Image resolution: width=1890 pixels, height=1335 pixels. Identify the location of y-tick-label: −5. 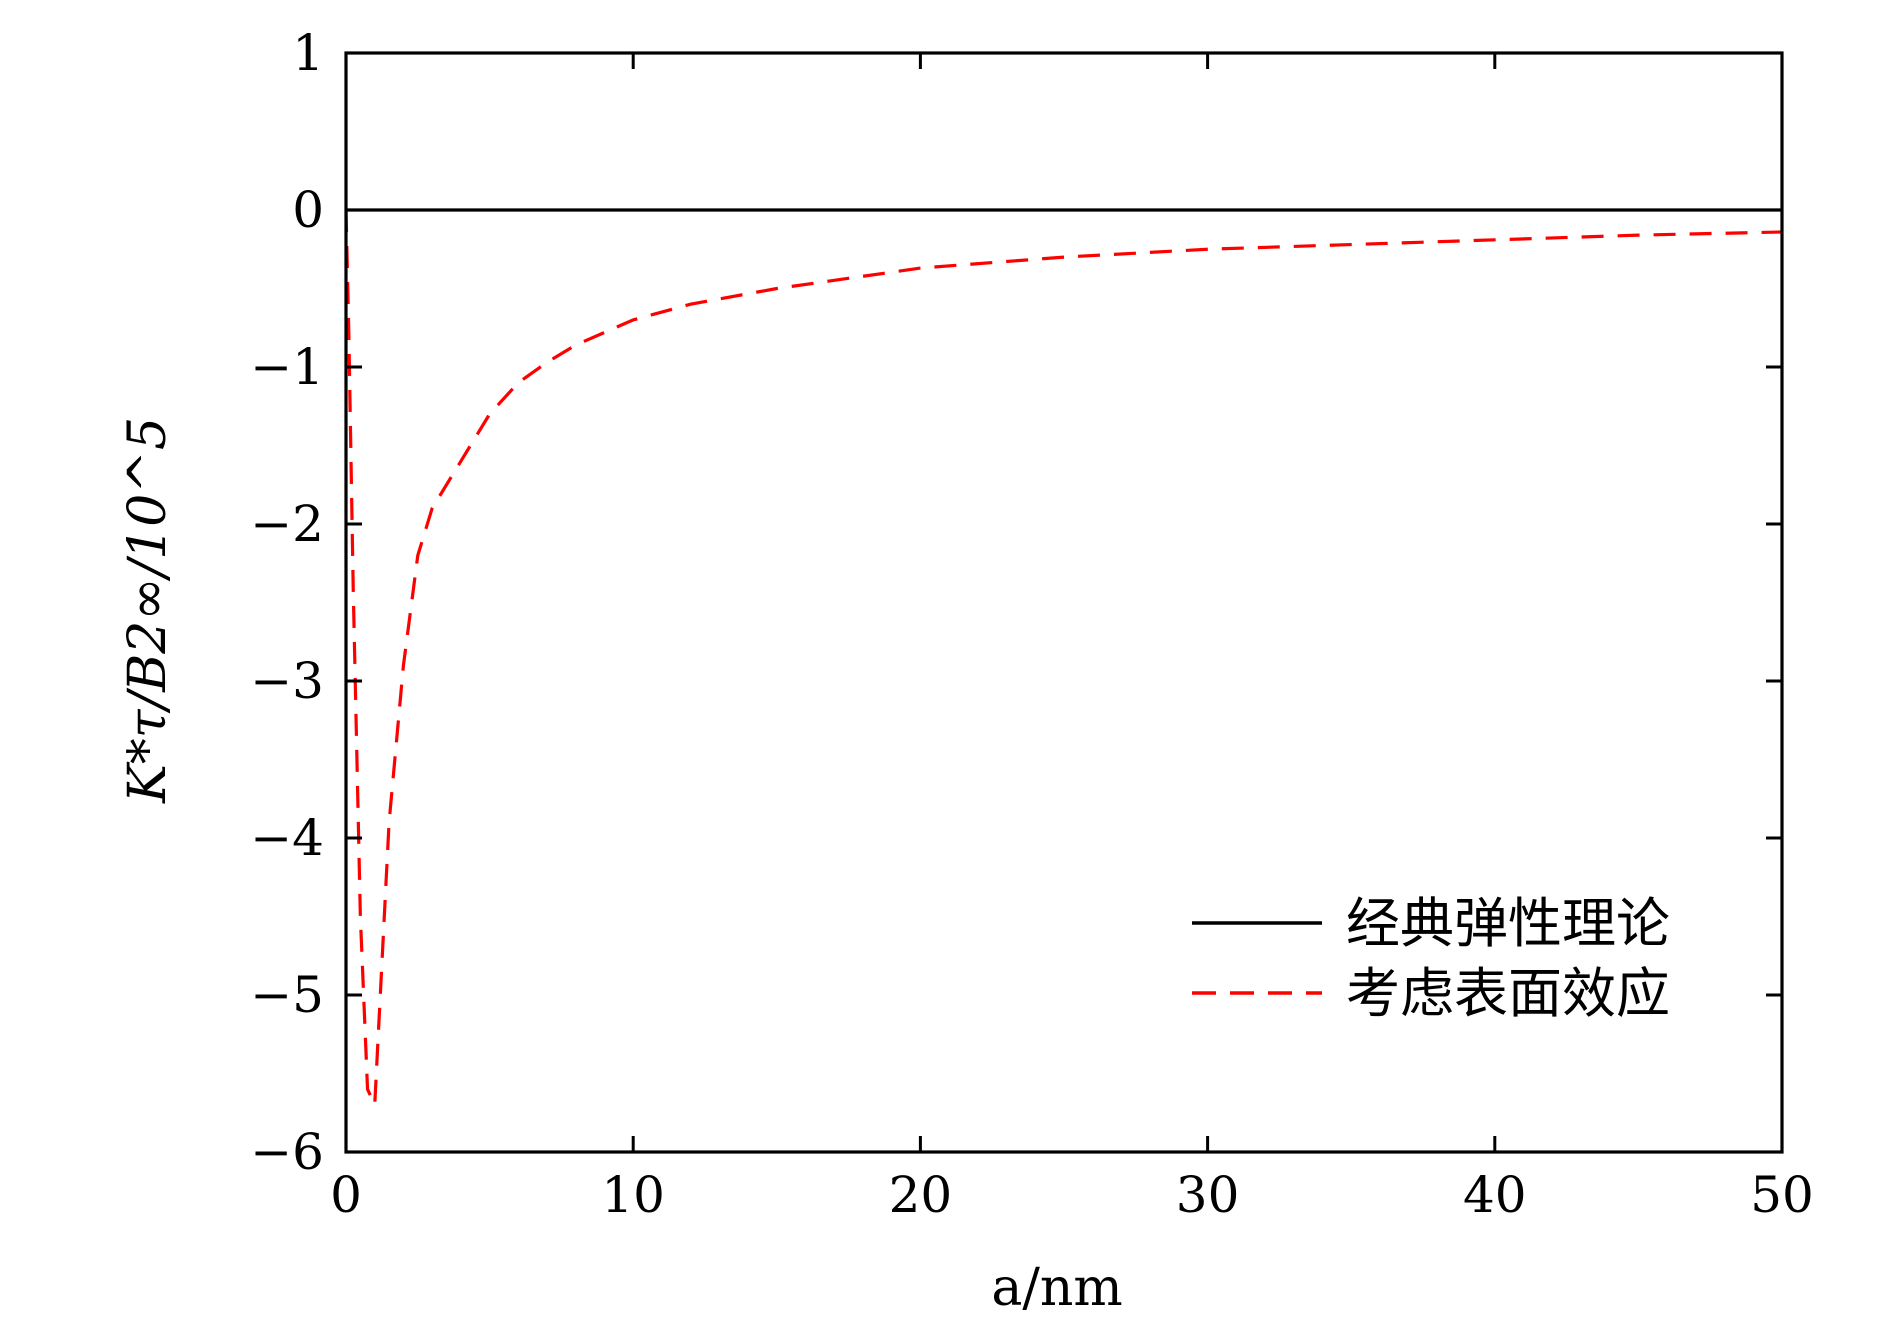
(287, 995).